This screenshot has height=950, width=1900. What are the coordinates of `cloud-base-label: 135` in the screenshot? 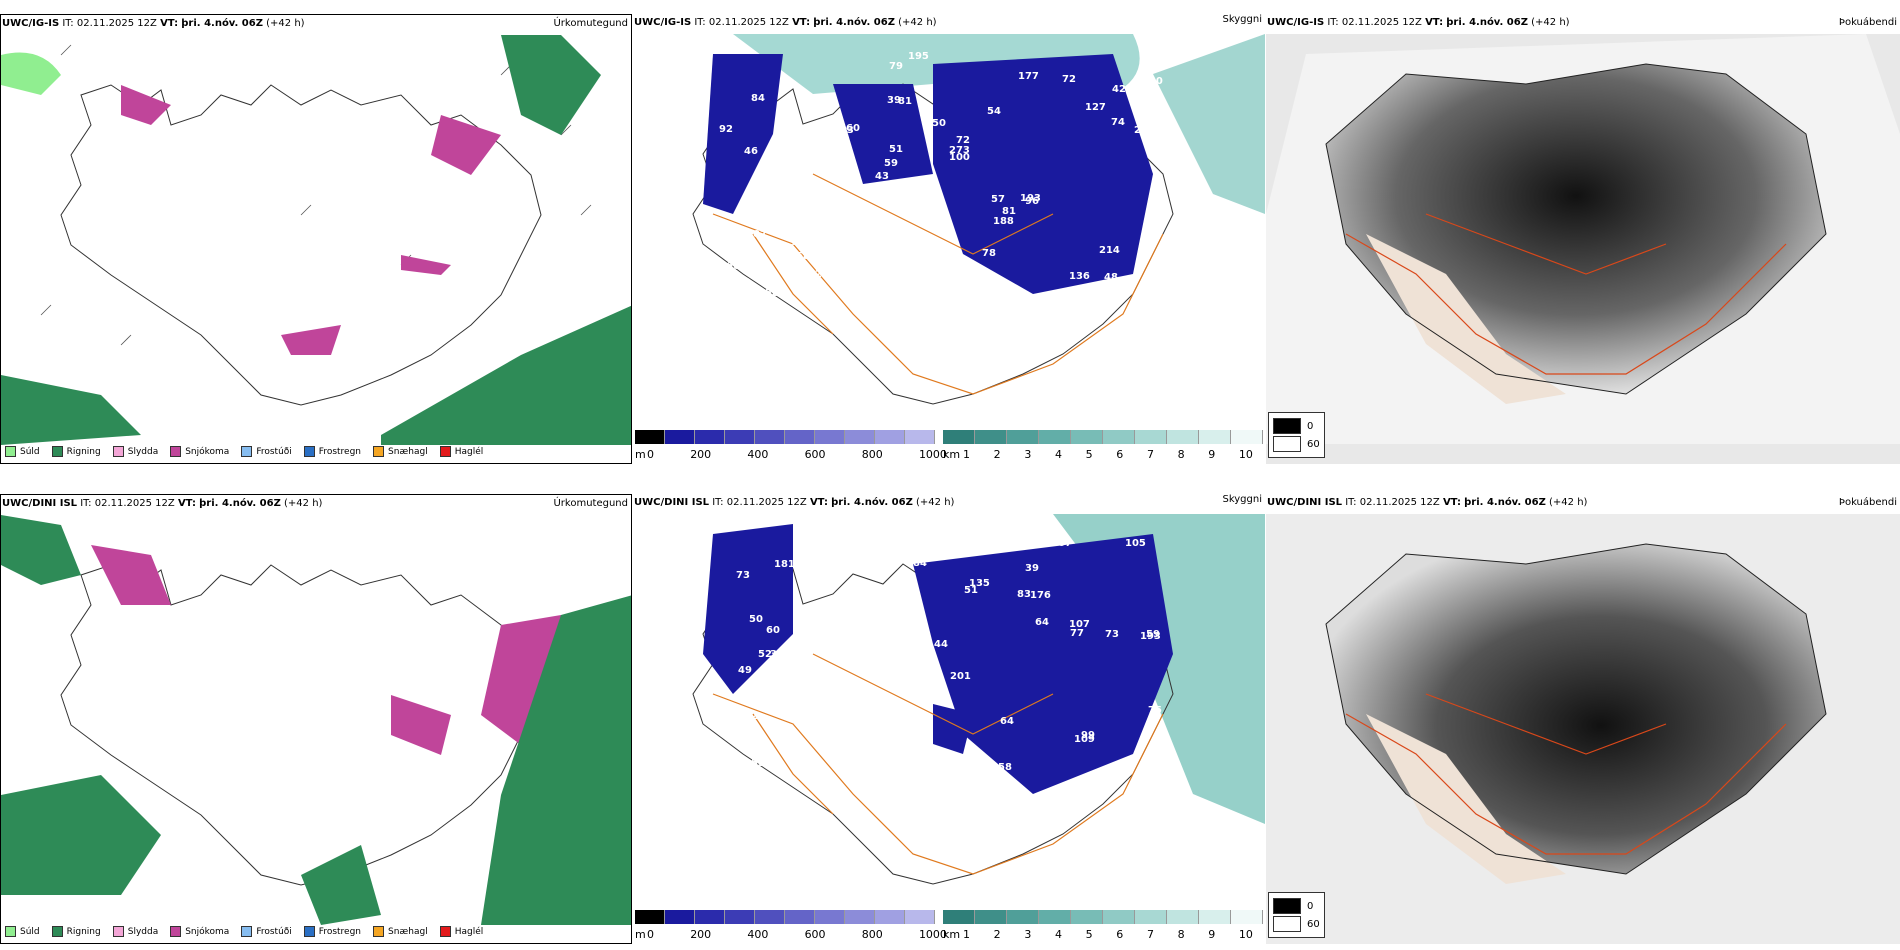 It's located at (979, 583).